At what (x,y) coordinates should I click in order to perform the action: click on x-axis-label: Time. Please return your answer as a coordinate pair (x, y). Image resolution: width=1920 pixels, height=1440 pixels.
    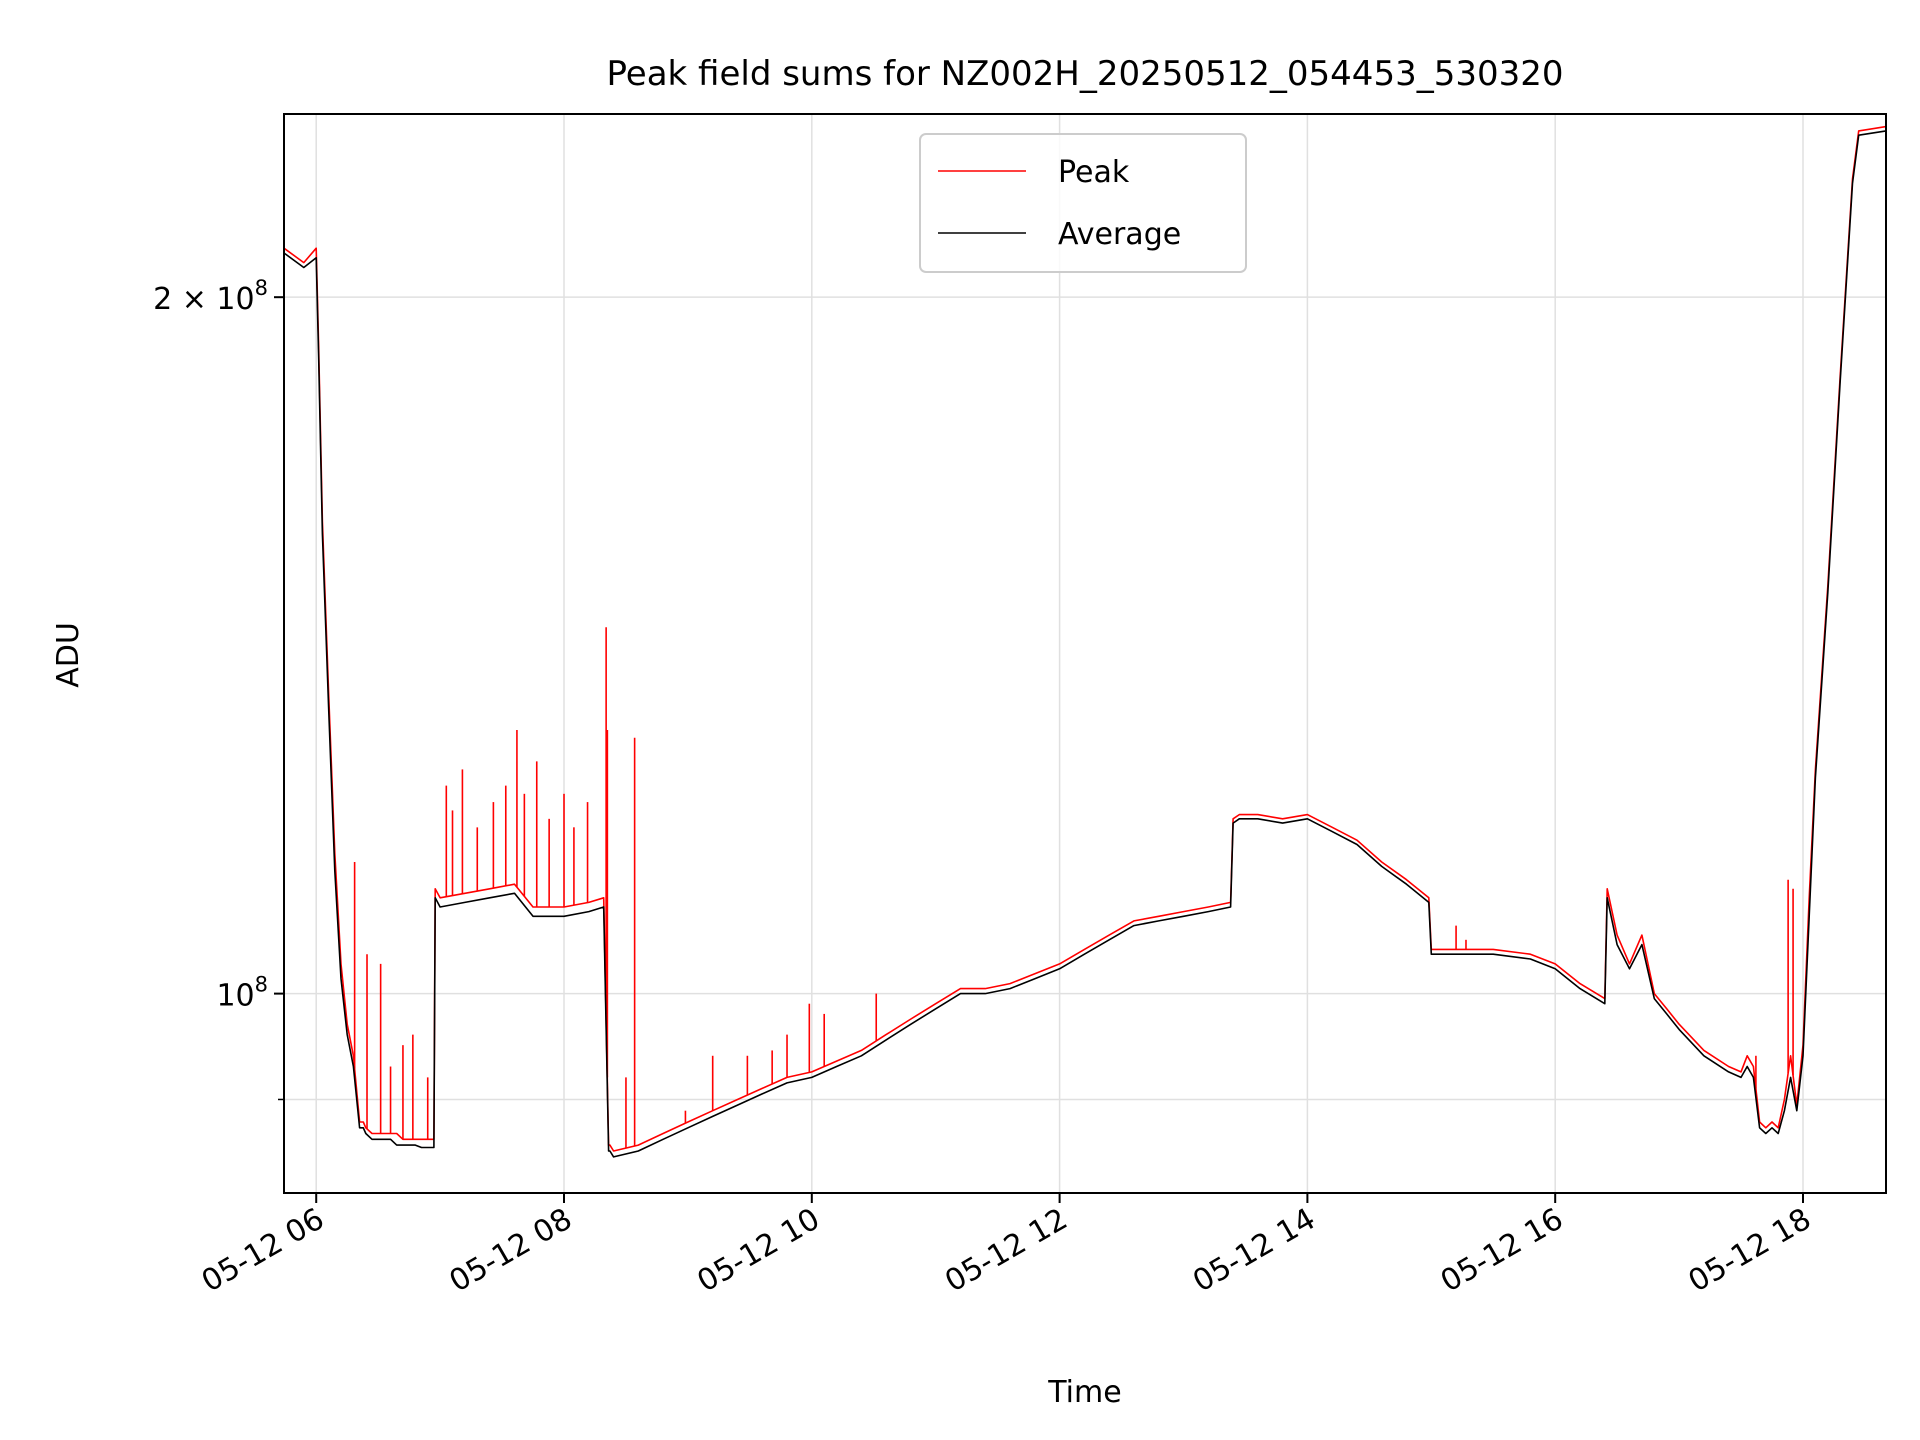
    Looking at the image, I should click on (1084, 1392).